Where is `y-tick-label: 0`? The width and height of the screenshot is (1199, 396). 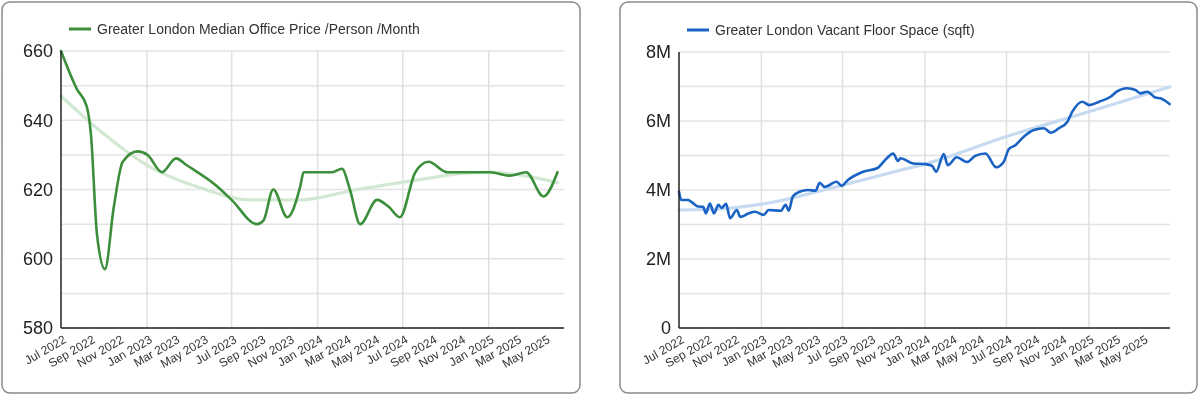 y-tick-label: 0 is located at coordinates (665, 328).